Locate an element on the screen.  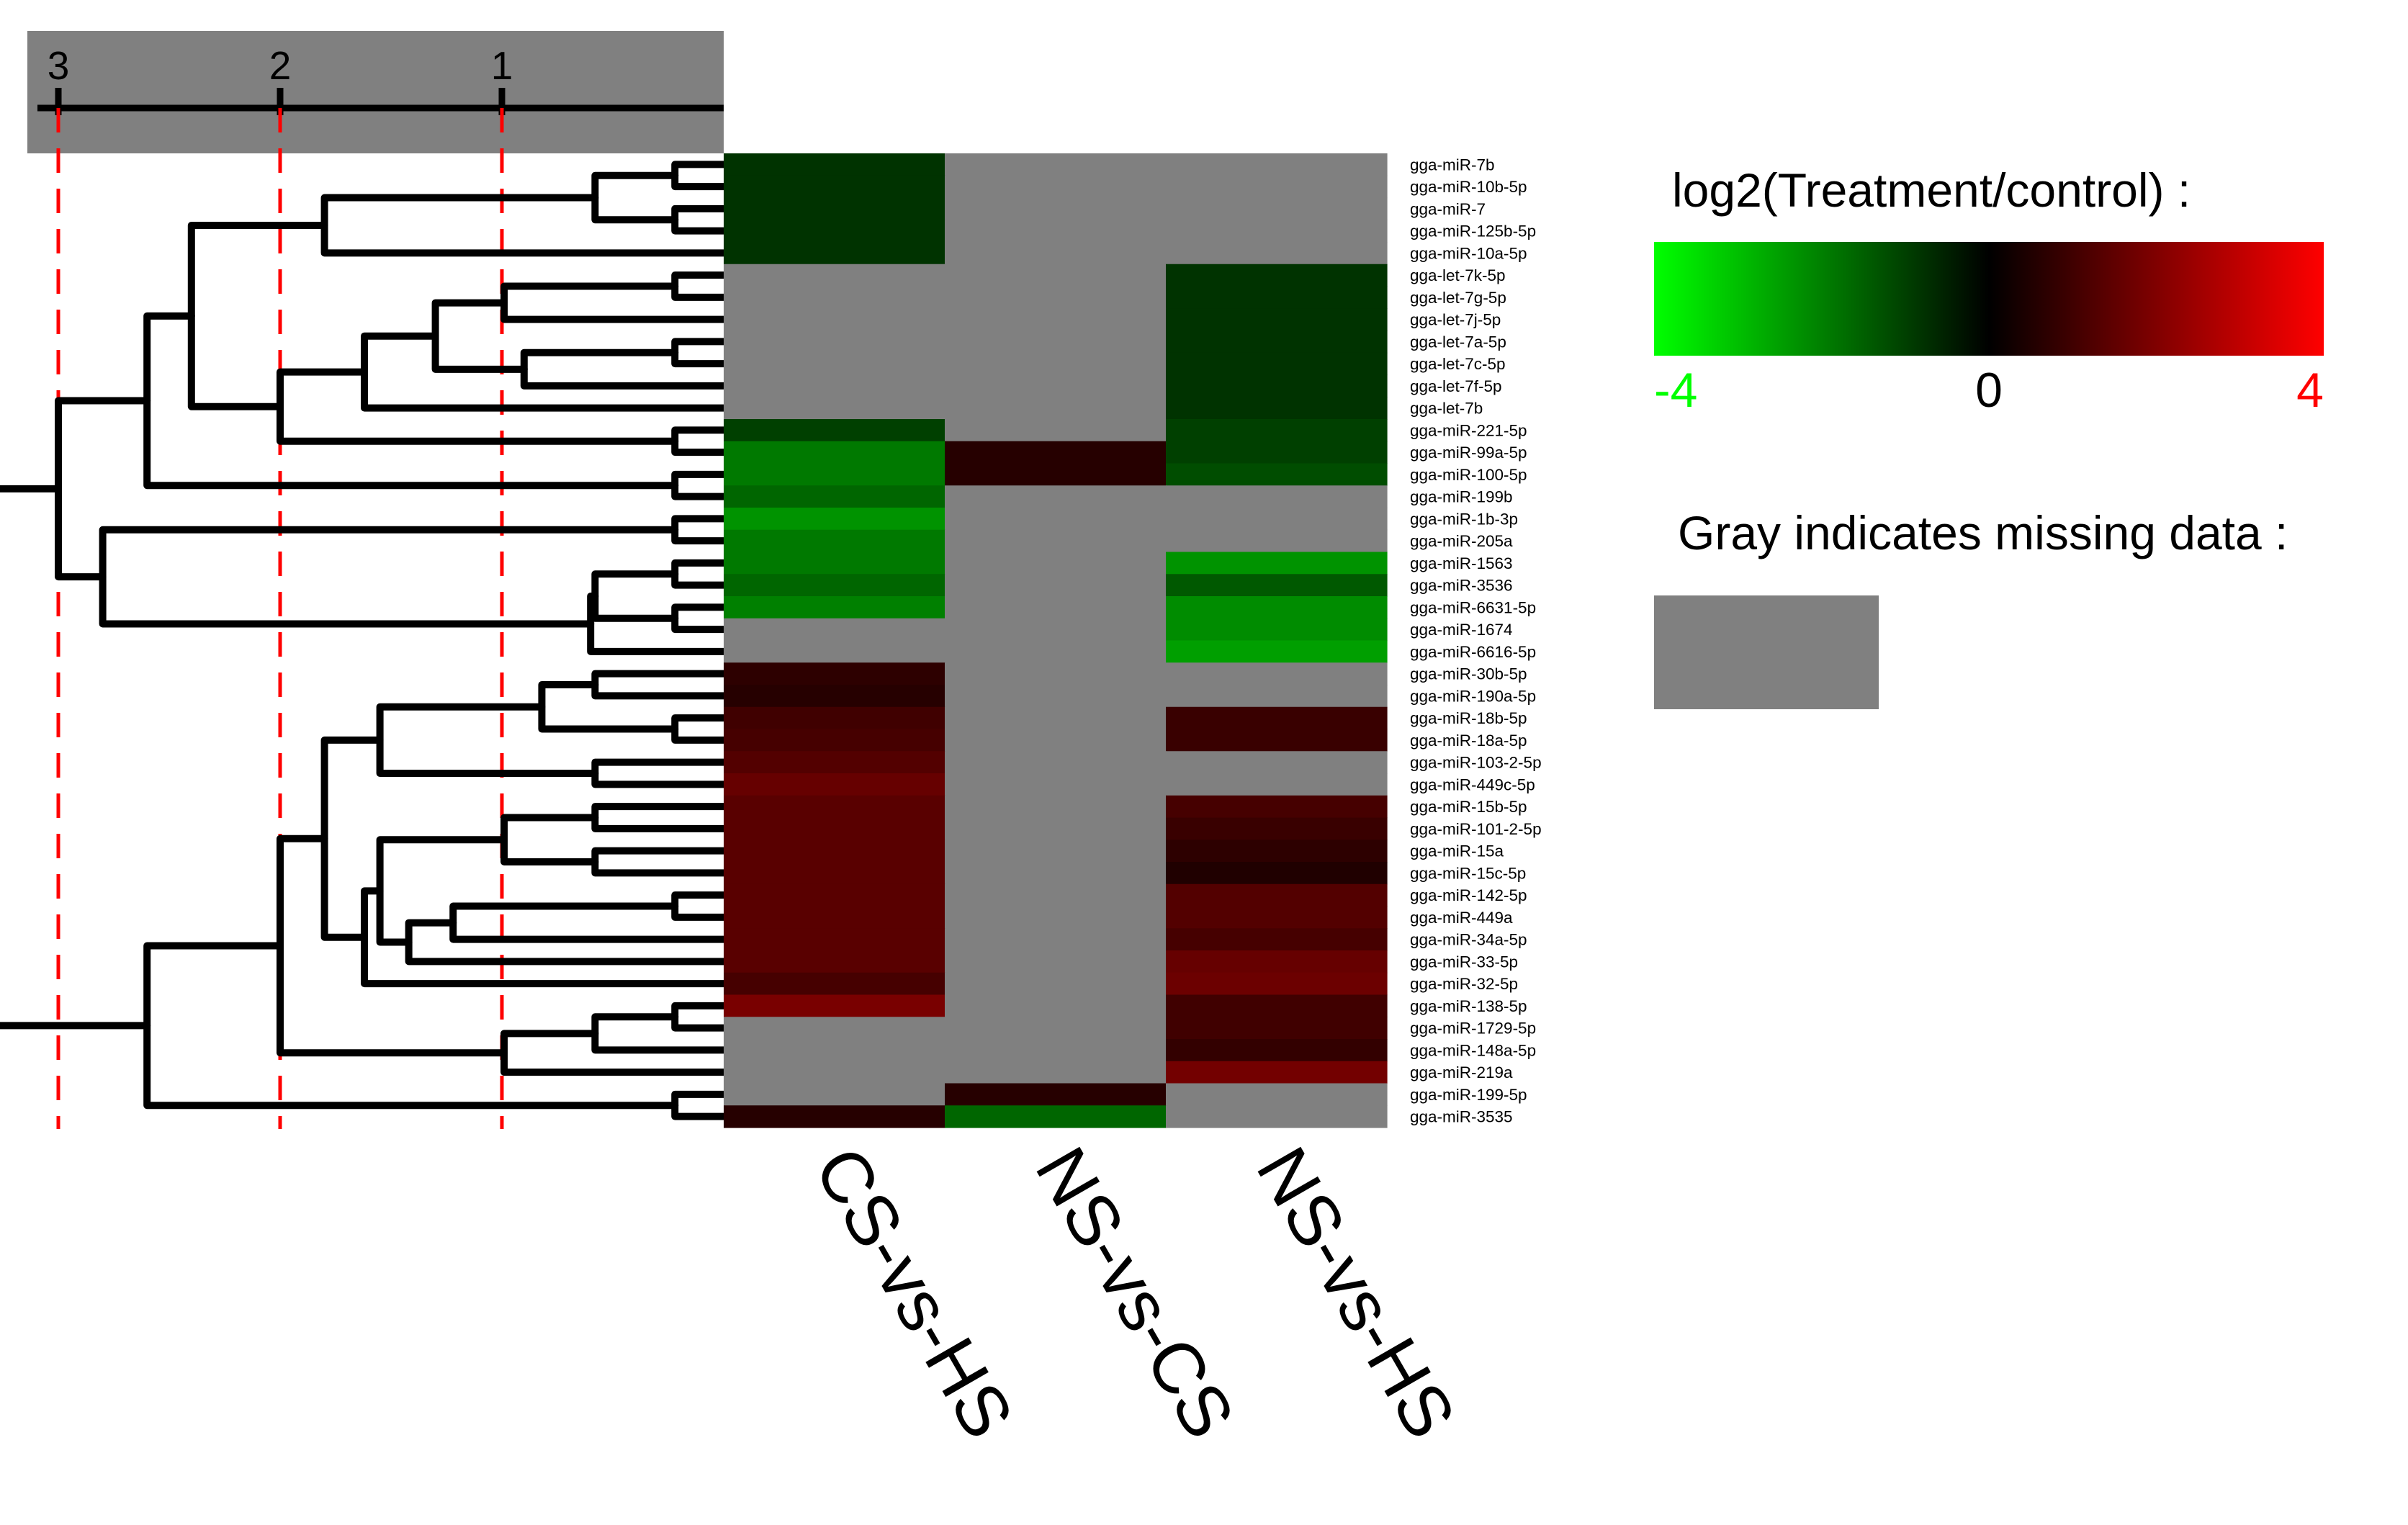
row-label: gga-miR-34a-5p is located at coordinates (1468, 940).